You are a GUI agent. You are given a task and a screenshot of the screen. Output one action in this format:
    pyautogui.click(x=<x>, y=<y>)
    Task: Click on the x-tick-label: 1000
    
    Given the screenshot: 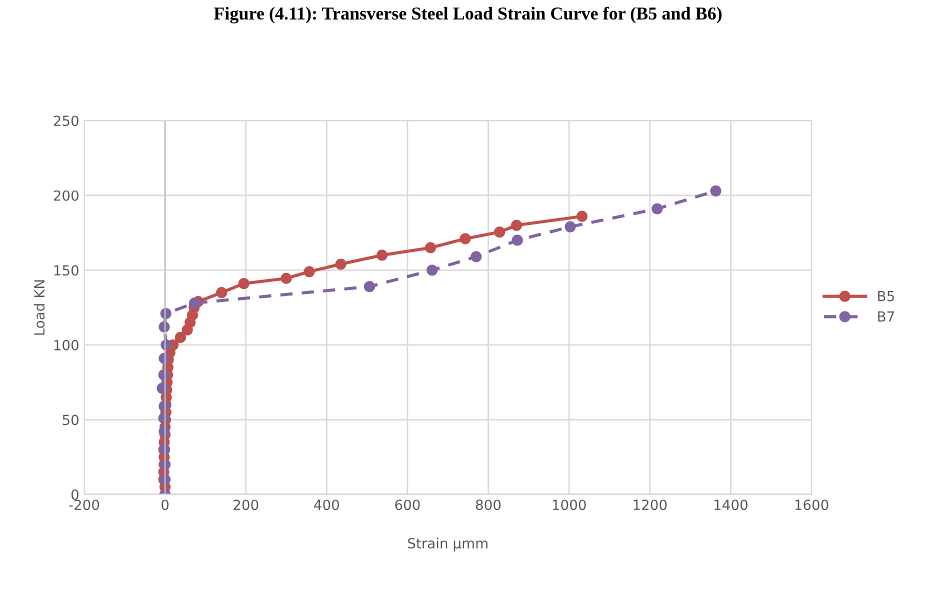 What is the action you would take?
    pyautogui.click(x=569, y=505)
    